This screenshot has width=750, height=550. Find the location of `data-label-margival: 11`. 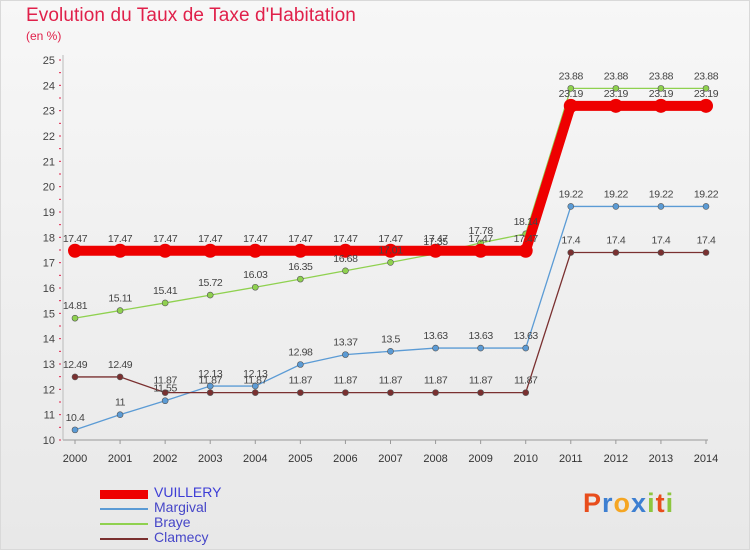

data-label-margival: 11 is located at coordinates (120, 403).